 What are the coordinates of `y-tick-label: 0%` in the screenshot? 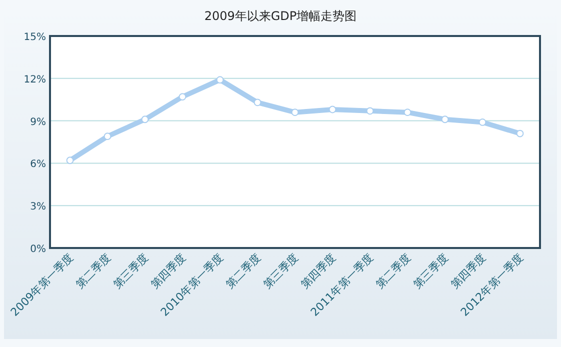 It's located at (38, 249).